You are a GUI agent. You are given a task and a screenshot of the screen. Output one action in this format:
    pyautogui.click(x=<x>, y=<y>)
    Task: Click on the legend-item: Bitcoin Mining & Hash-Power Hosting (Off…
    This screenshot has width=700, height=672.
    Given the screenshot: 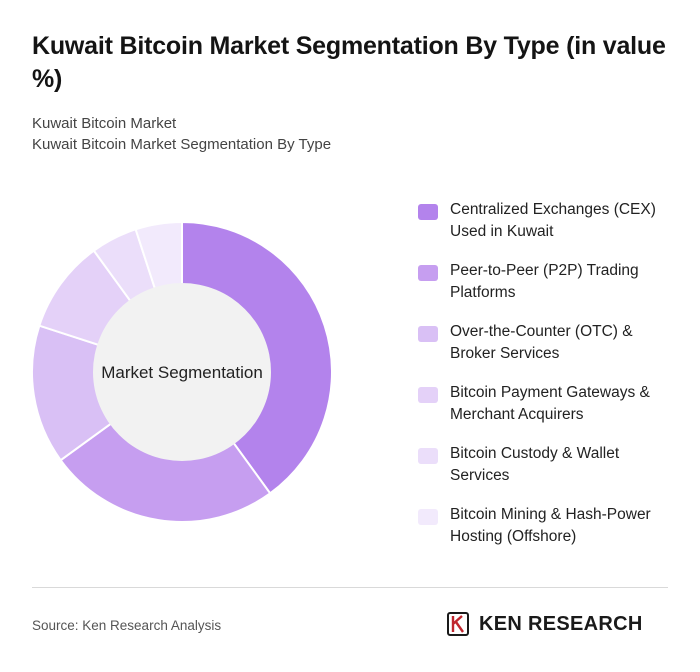 What is the action you would take?
    pyautogui.click(x=548, y=534)
    